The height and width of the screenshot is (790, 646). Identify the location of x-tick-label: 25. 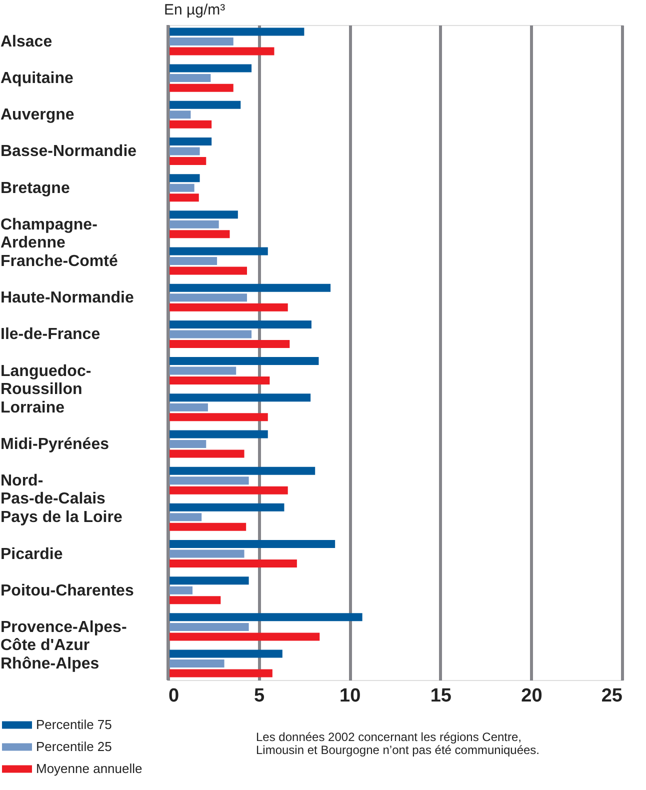
(612, 696).